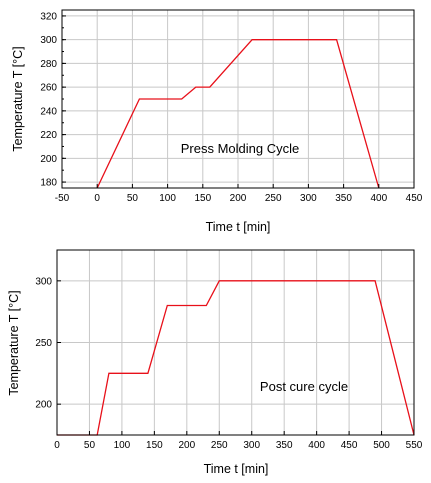 This screenshot has height=483, width=431. What do you see at coordinates (48, 183) in the screenshot?
I see `y-tick-label: 180` at bounding box center [48, 183].